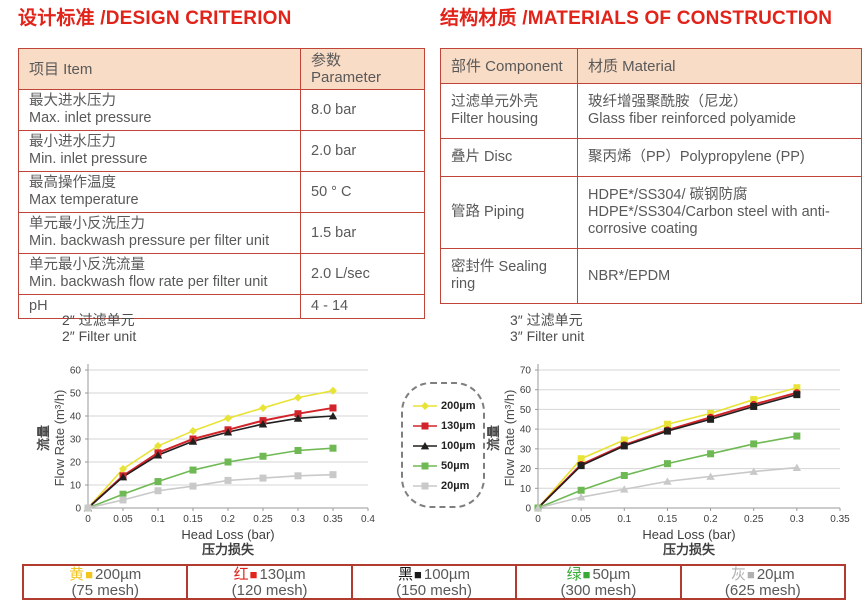 This screenshot has height=607, width=865. I want to click on value-cell: 2.0 L/sec, so click(362, 274).